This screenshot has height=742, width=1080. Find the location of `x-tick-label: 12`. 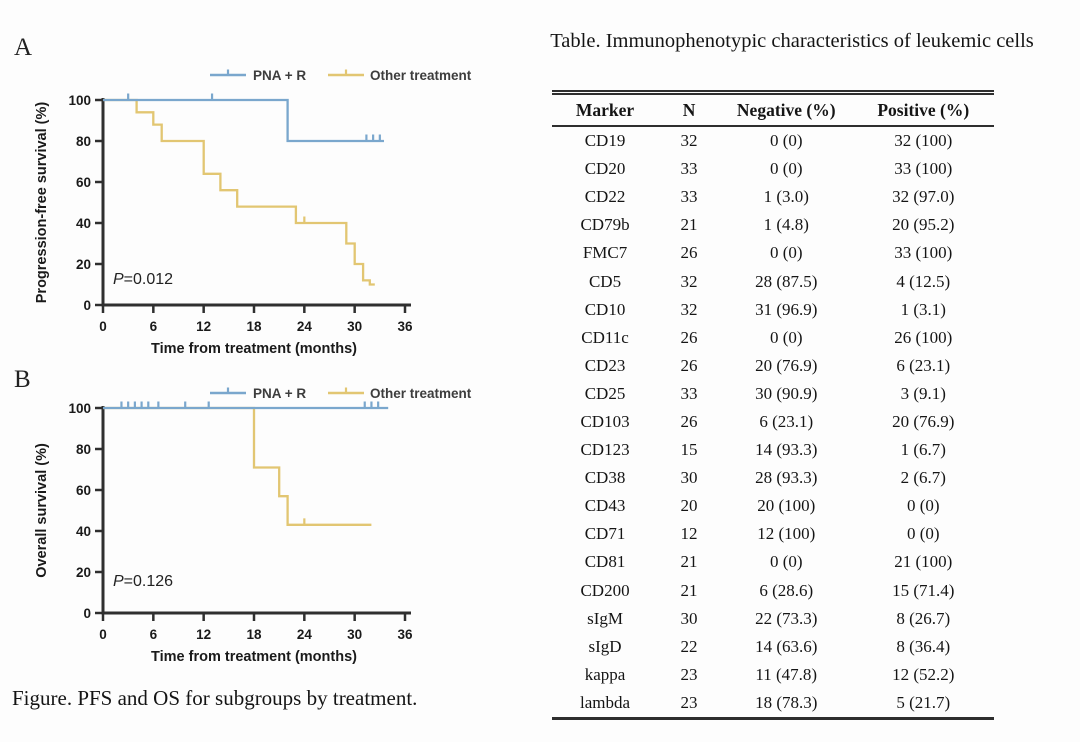

x-tick-label: 12 is located at coordinates (203, 326).